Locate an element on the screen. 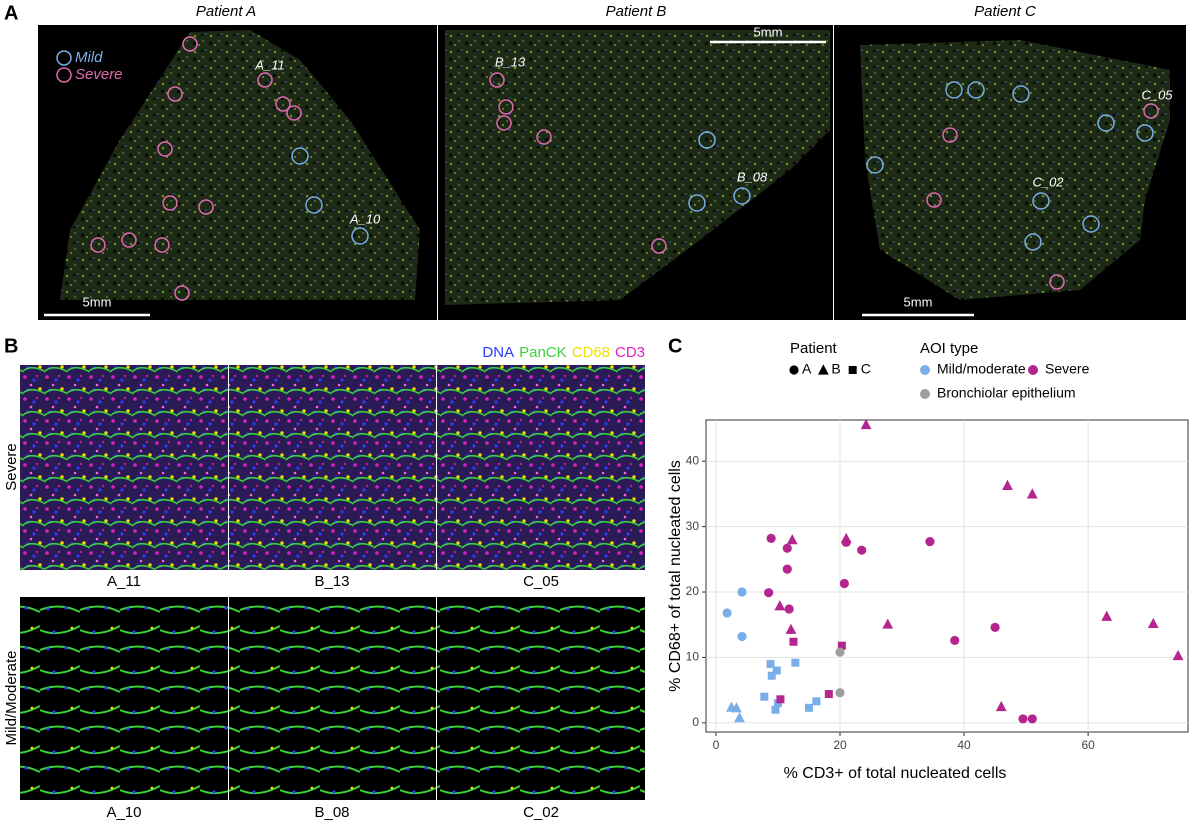 The image size is (1200, 826). image-label: A_10 is located at coordinates (123, 812).